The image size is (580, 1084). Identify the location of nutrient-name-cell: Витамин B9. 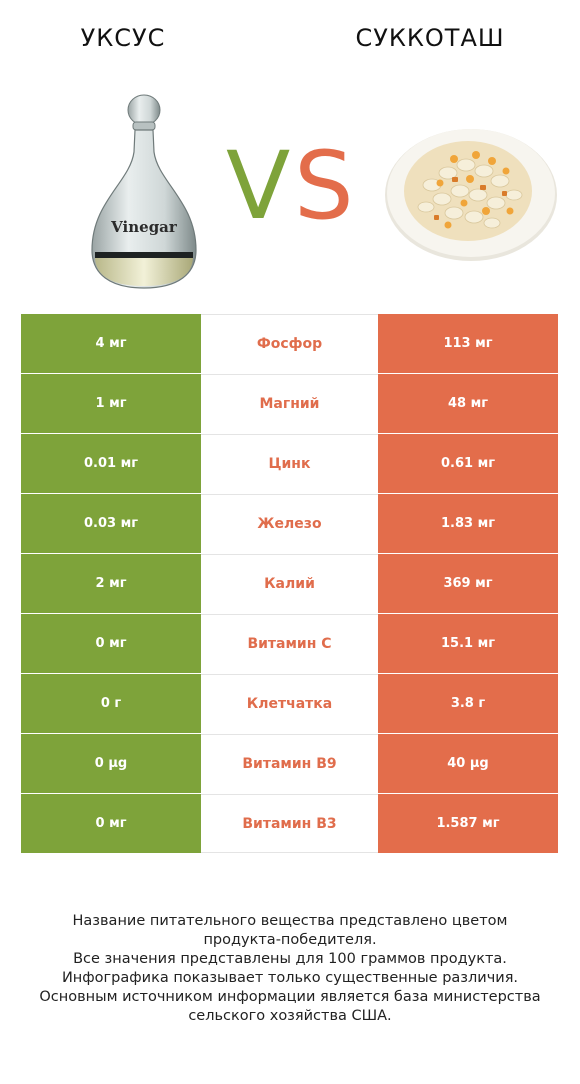
(289, 763).